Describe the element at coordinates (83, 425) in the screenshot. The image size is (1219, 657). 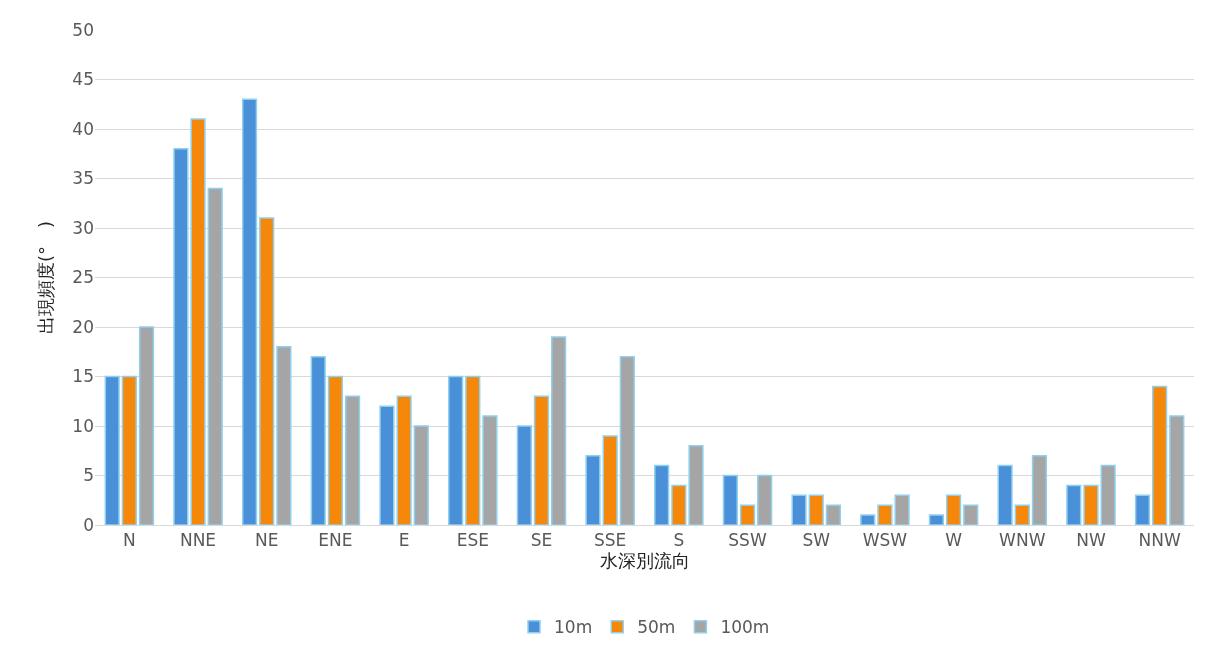
I see `y-tick-label: 10` at that location.